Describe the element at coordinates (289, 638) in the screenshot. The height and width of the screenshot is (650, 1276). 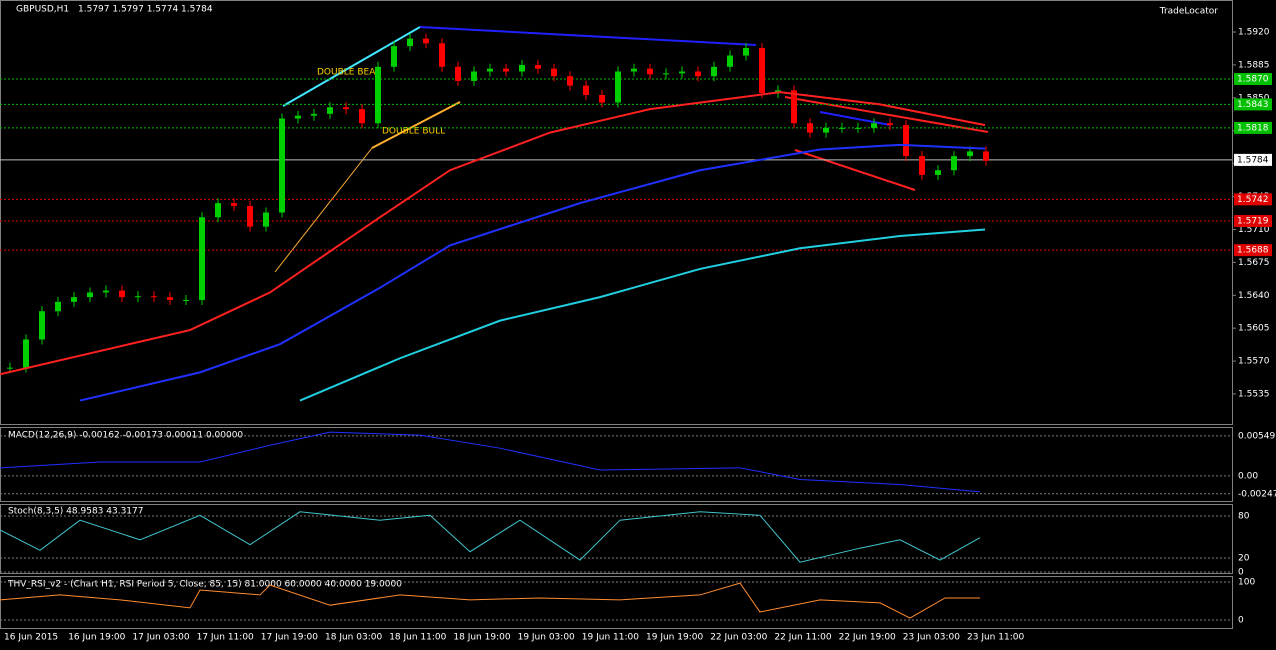
I see `time-label: 17 Jun 19:00` at that location.